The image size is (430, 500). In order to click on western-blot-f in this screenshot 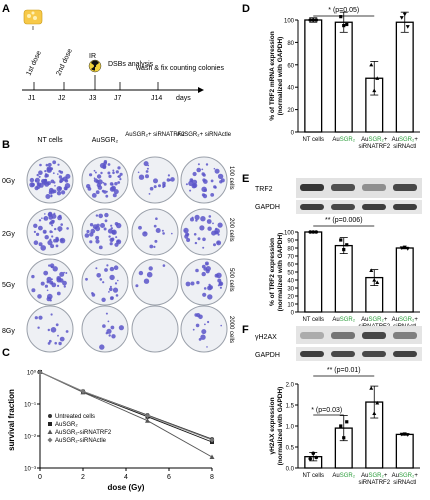, I will do `click(358, 344)`.